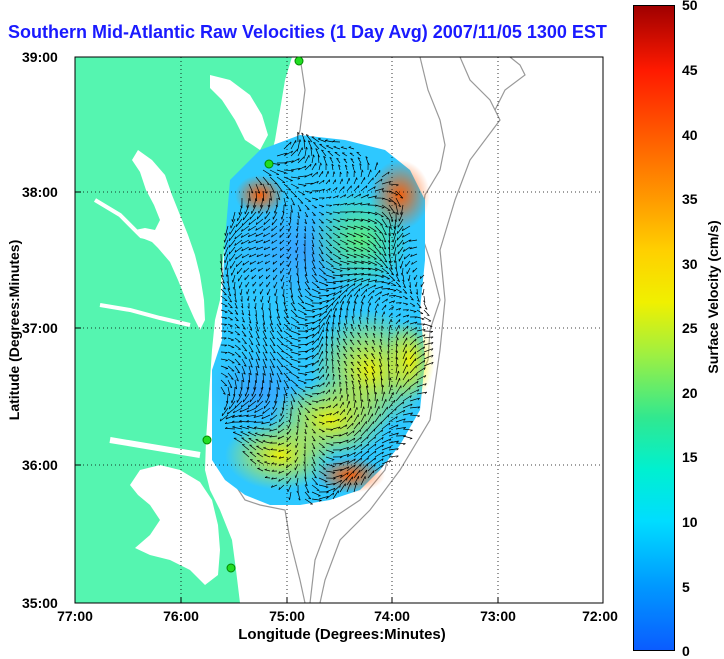  Describe the element at coordinates (713, 297) in the screenshot. I see `colorbar-label: Surface Velocity (cm/s)` at that location.